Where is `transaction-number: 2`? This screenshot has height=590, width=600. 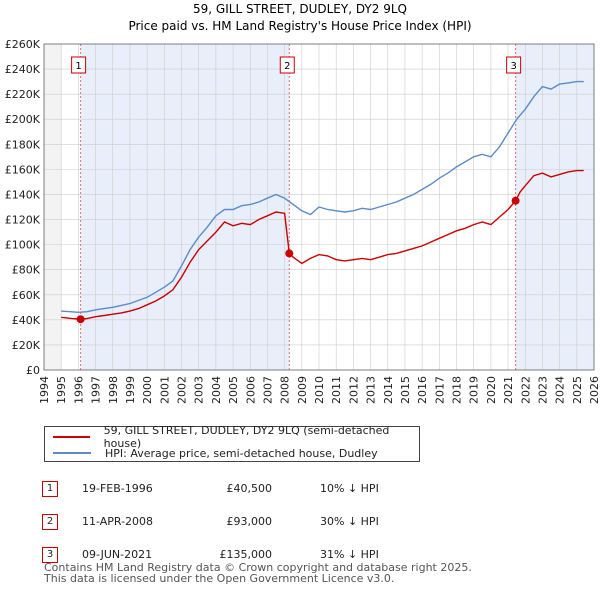
transaction-number: 2 is located at coordinates (50, 521).